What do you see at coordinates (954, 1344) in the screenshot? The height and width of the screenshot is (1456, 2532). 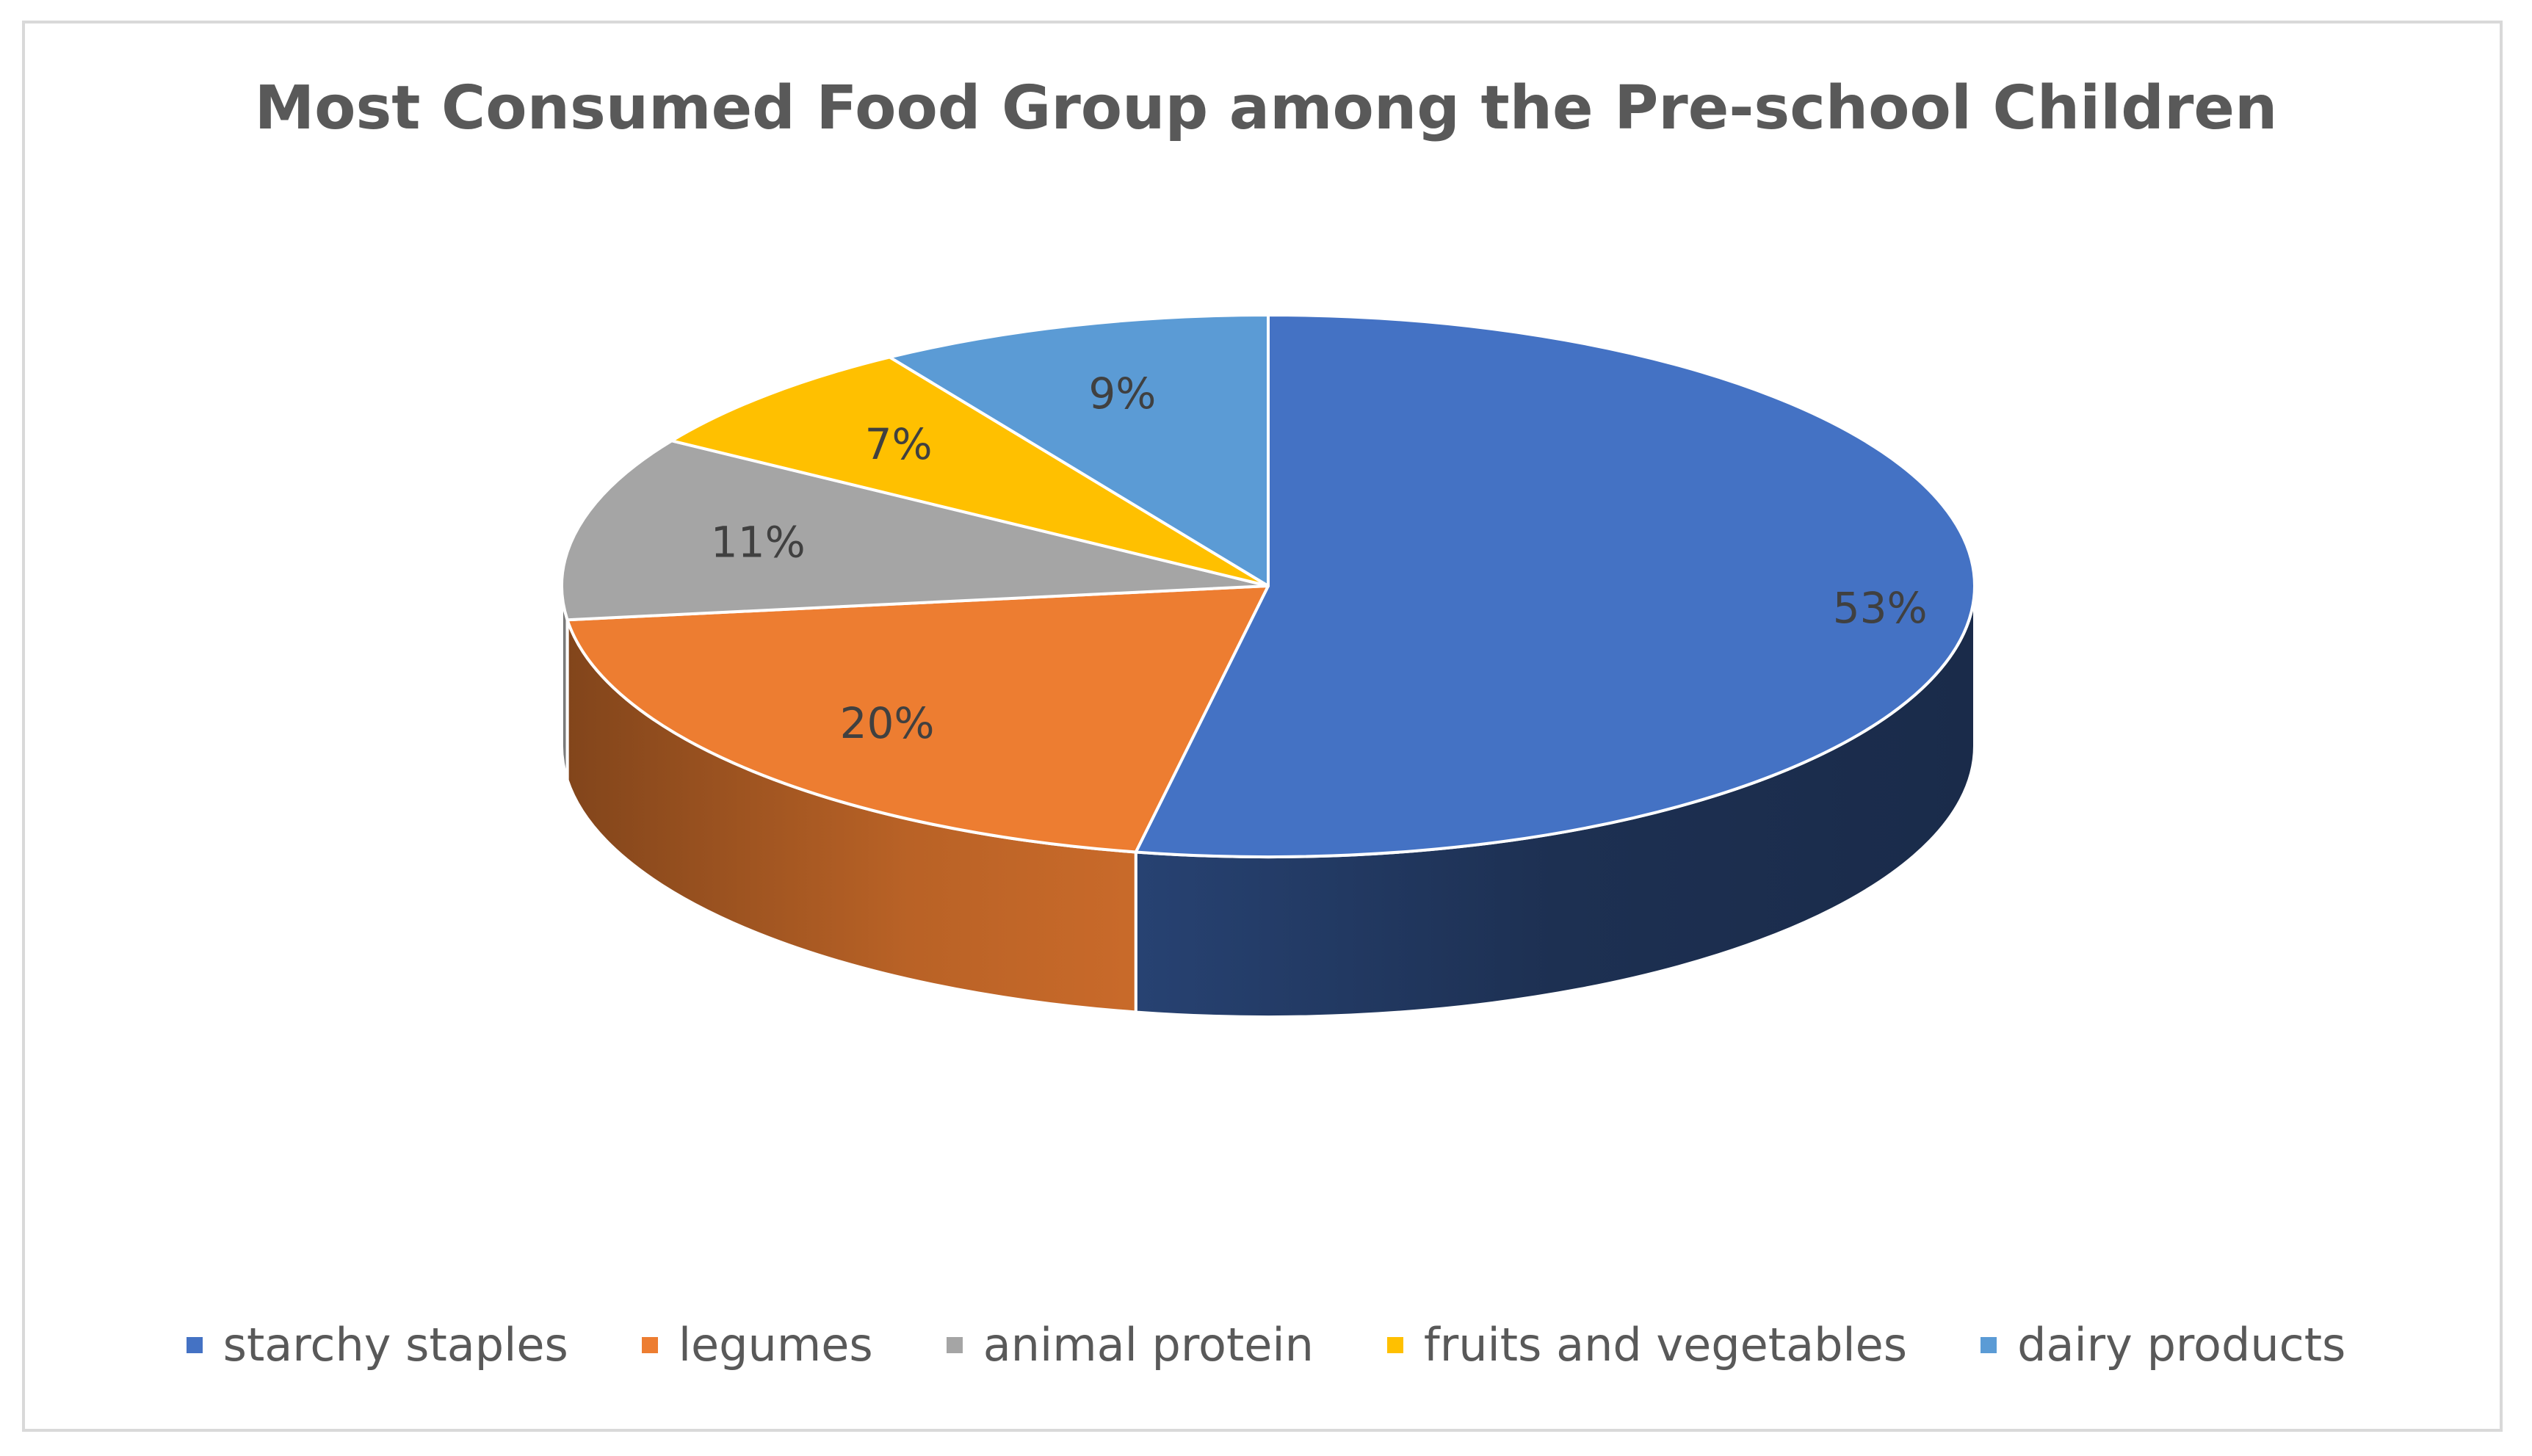 I see `legend-swatch-animal-protein` at bounding box center [954, 1344].